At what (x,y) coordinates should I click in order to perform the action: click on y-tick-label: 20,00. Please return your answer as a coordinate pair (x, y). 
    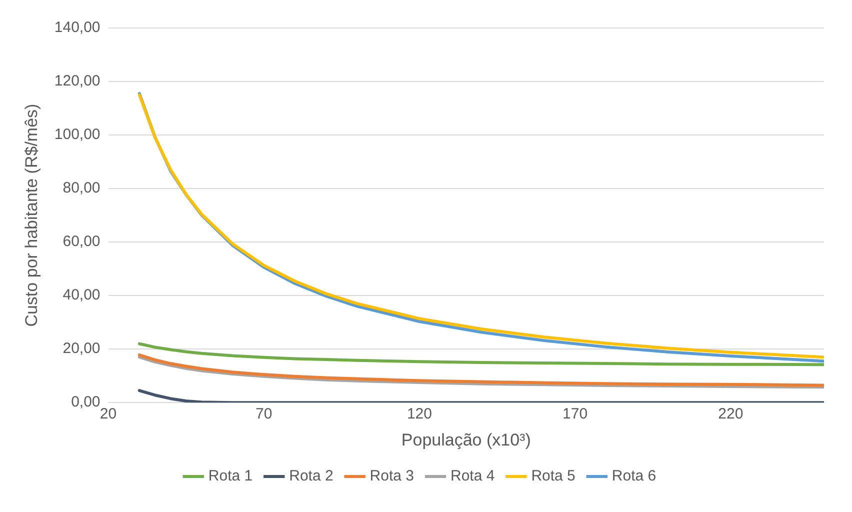
    Looking at the image, I should click on (81, 349).